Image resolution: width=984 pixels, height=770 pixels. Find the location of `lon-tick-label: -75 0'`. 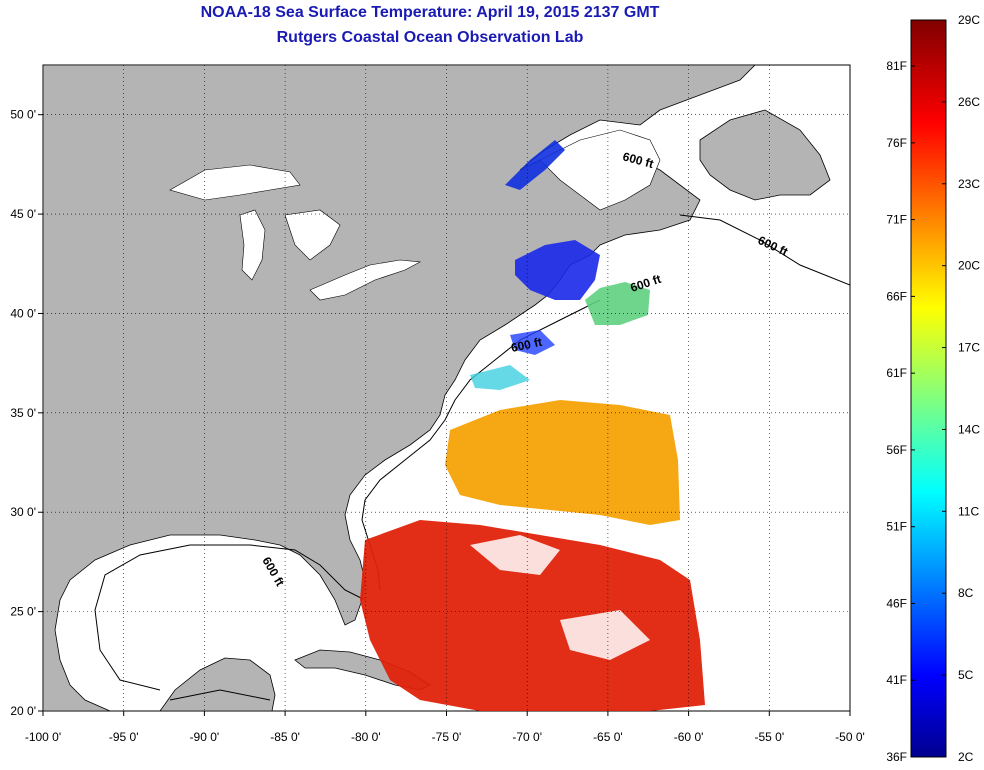

lon-tick-label: -75 0' is located at coordinates (447, 737).